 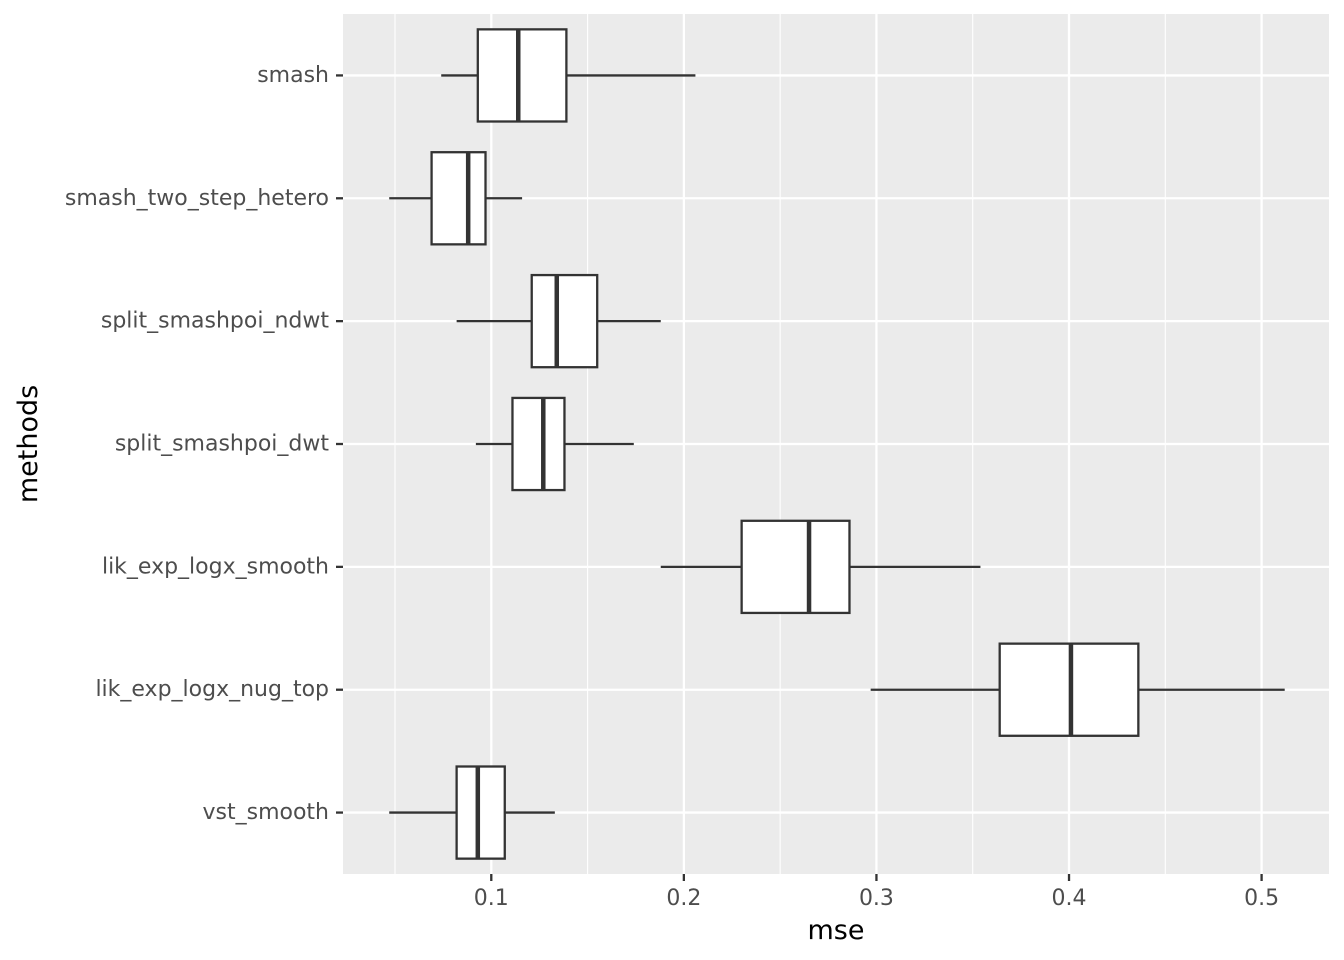 I want to click on y-tick-label: smash_two_step_hetero, so click(x=197, y=198).